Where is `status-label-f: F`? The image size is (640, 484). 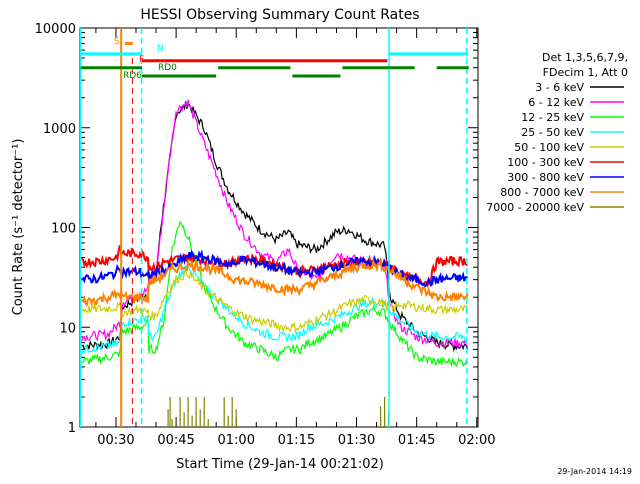 status-label-f: F is located at coordinates (141, 60).